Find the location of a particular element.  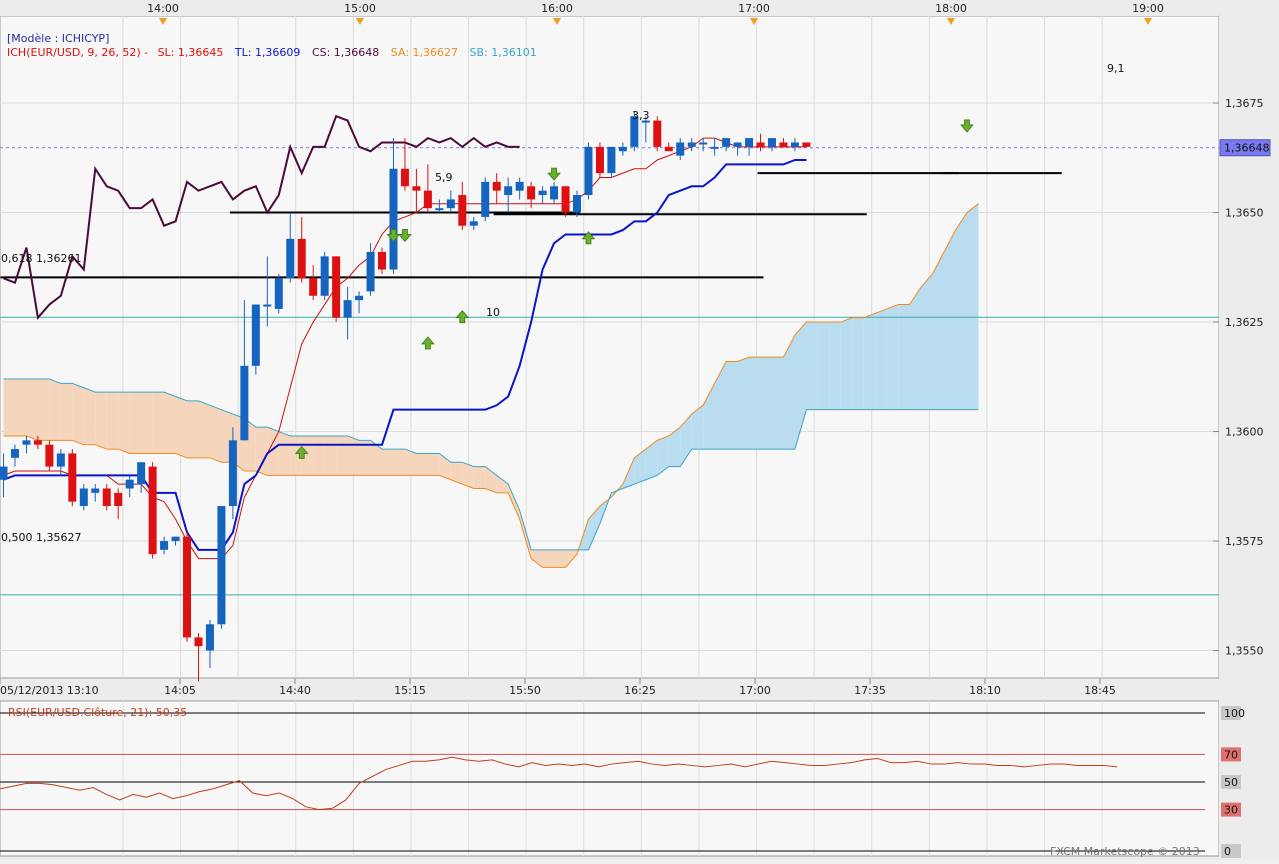

arrow-label-3: 3,3 is located at coordinates (641, 115).